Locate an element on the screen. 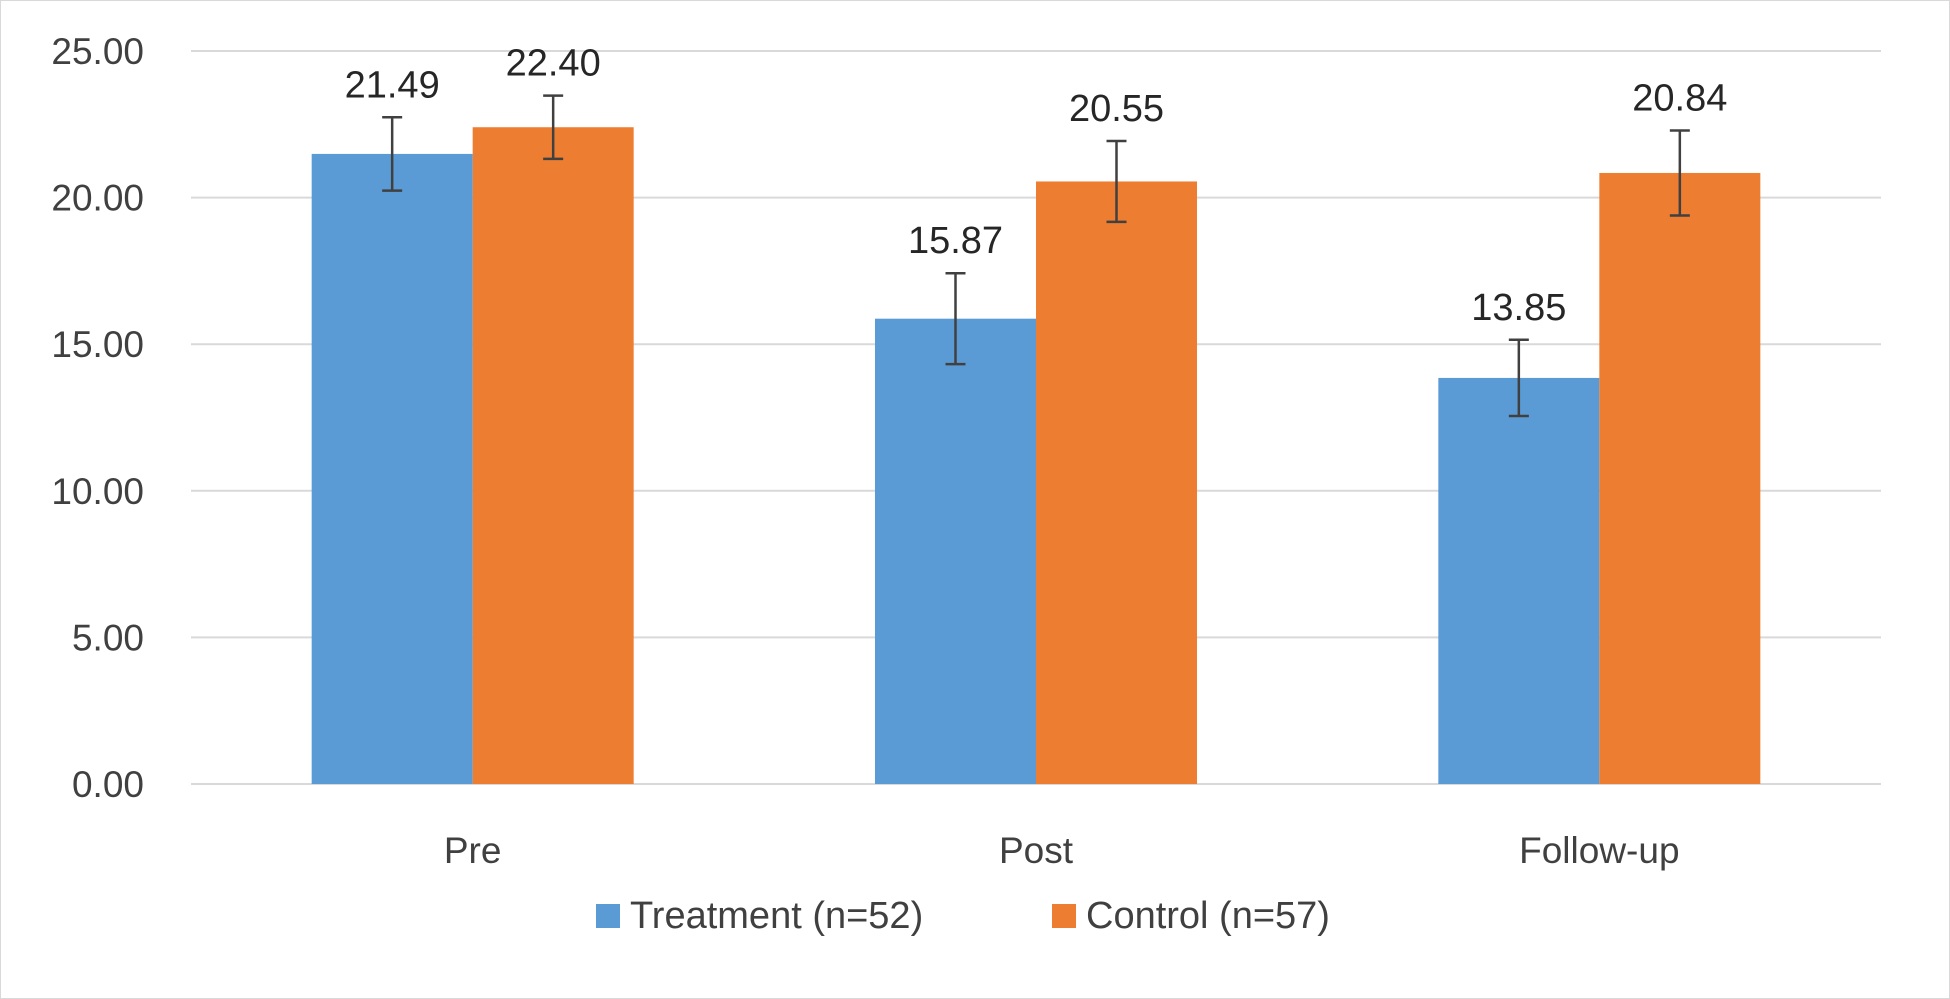 This screenshot has height=999, width=1950. data-label: 22.40 is located at coordinates (553, 64).